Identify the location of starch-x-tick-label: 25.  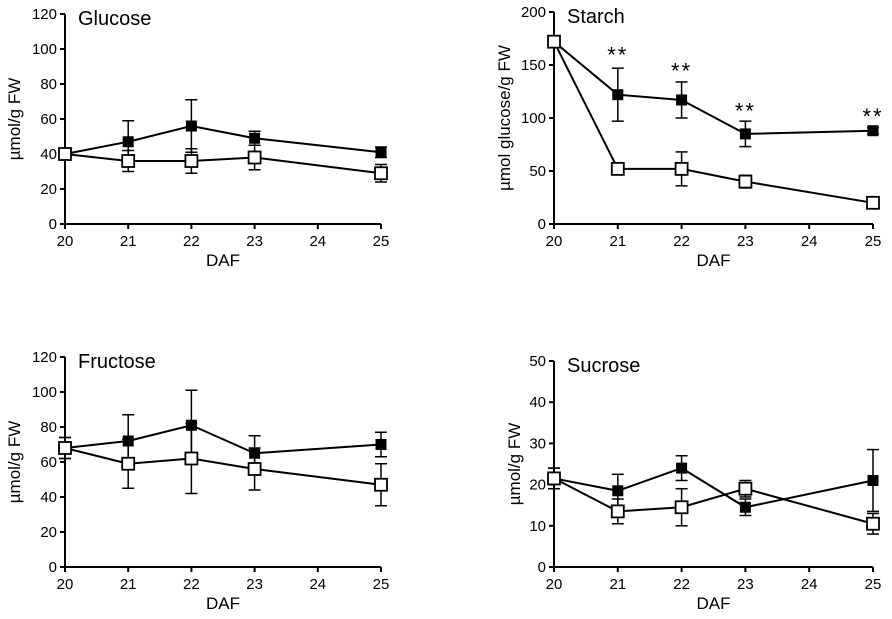
(873, 241).